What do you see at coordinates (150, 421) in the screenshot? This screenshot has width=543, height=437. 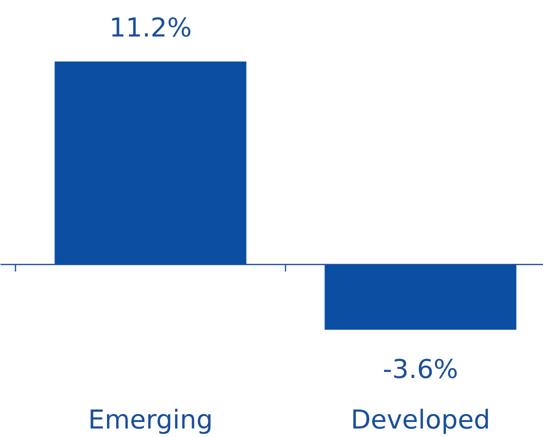 I see `x-tick-label: Emerging` at bounding box center [150, 421].